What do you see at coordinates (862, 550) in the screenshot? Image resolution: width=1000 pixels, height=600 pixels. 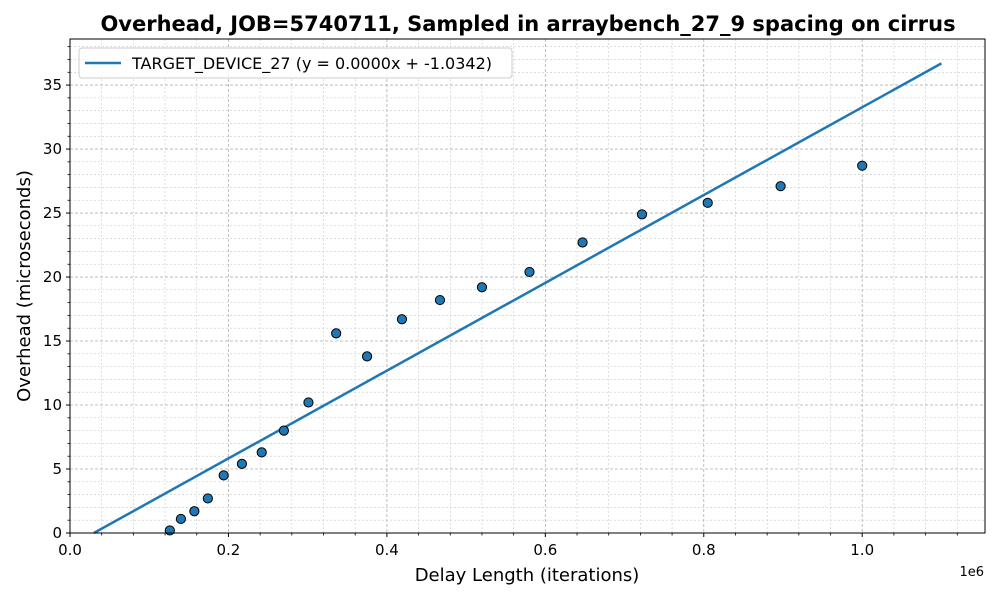 I see `x-tick-label: 1.0` at bounding box center [862, 550].